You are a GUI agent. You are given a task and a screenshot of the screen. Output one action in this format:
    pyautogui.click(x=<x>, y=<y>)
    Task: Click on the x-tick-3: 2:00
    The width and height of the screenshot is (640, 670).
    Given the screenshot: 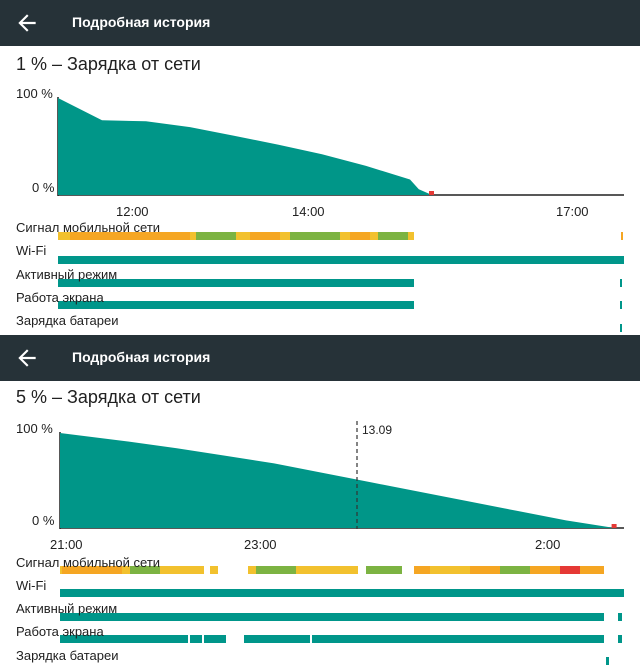 What is the action you would take?
    pyautogui.click(x=548, y=544)
    